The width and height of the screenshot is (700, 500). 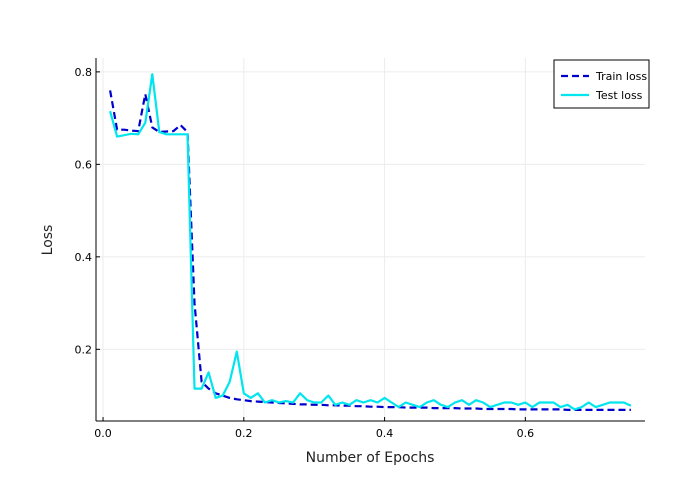 I want to click on x-axis-title: Number of Epochs, so click(x=370, y=458).